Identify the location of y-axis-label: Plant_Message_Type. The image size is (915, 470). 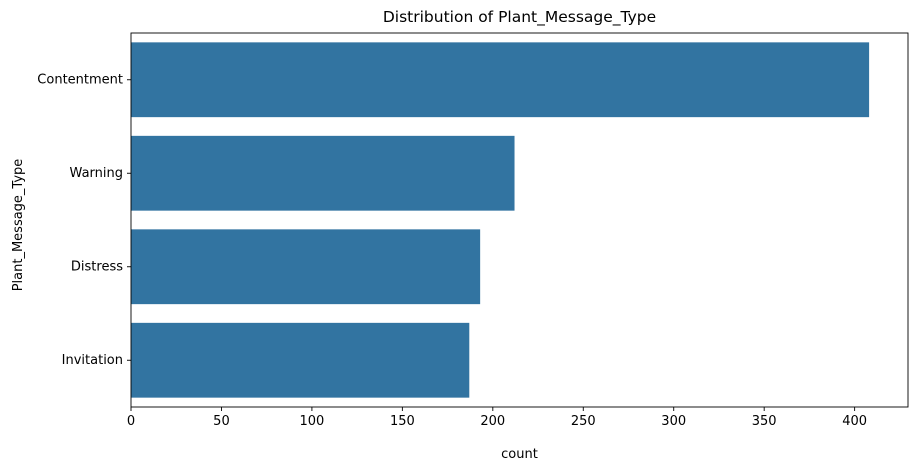
(18, 225).